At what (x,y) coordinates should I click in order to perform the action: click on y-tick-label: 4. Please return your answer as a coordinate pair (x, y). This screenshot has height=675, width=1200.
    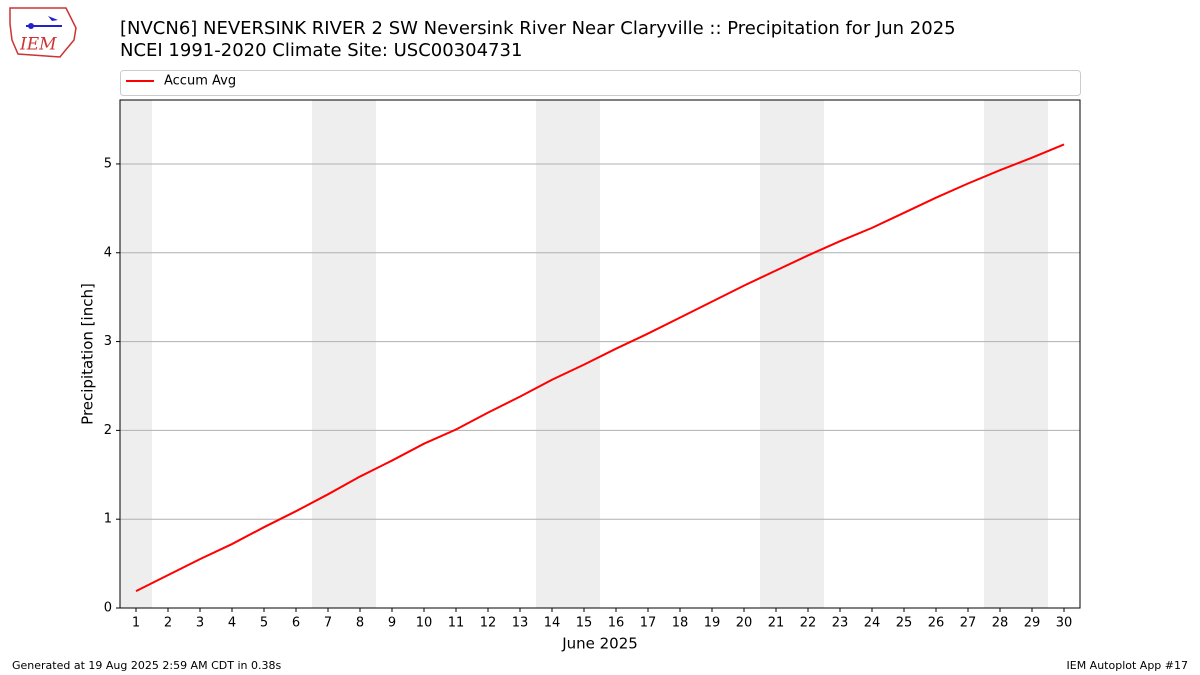
    Looking at the image, I should click on (108, 252).